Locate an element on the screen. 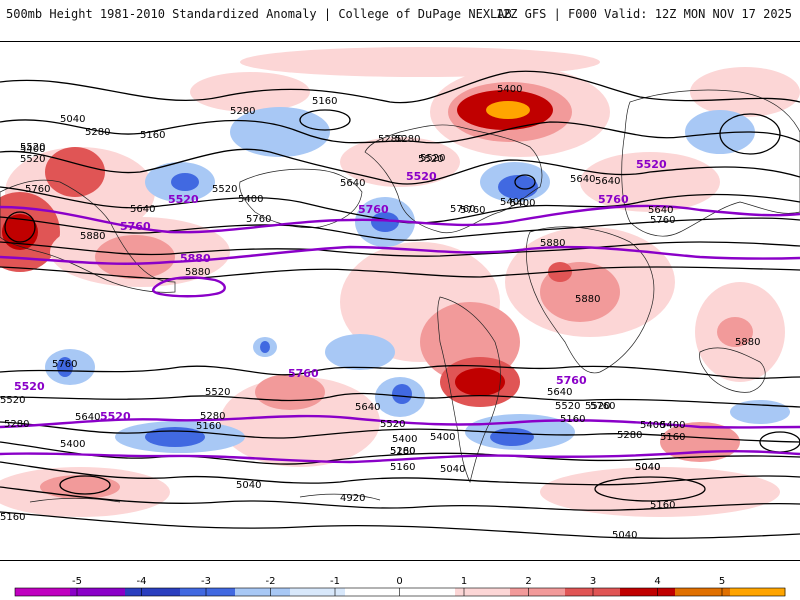  legend-tick-label: 5 is located at coordinates (722, 581).